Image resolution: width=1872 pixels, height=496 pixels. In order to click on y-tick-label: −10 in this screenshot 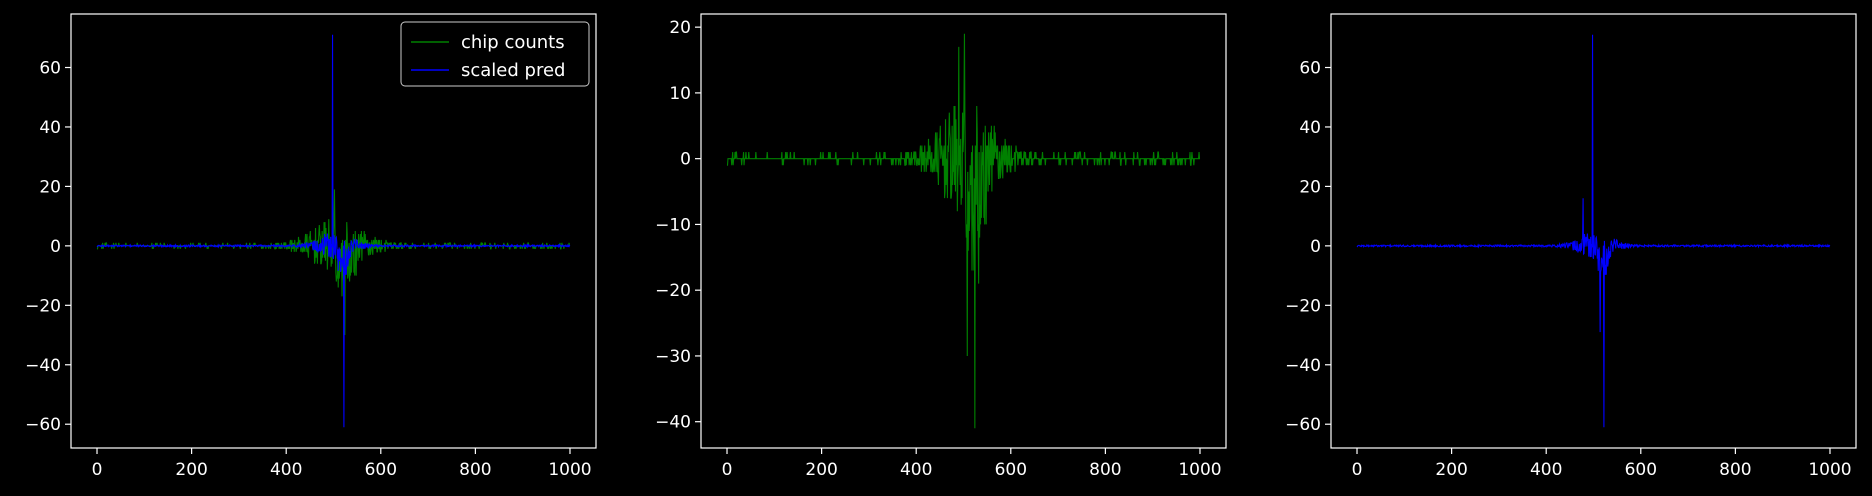, I will do `click(673, 225)`.